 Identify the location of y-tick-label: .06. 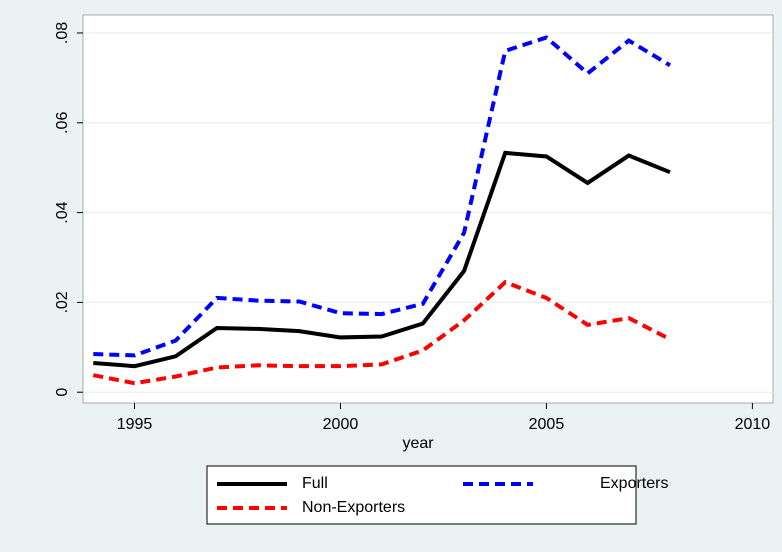
(62, 123).